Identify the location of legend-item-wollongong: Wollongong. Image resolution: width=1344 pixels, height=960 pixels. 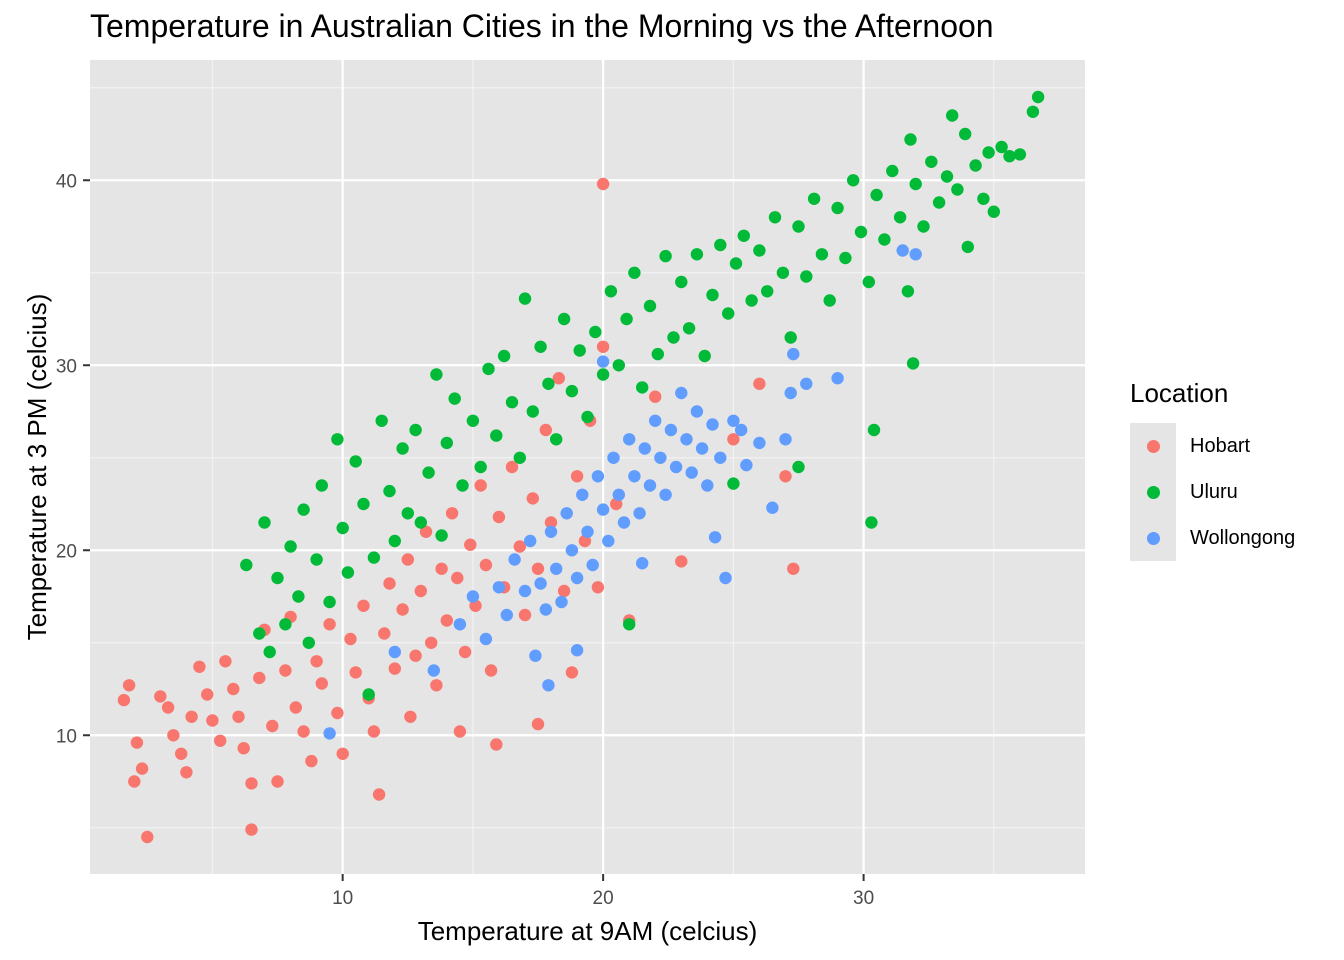
(1212, 538).